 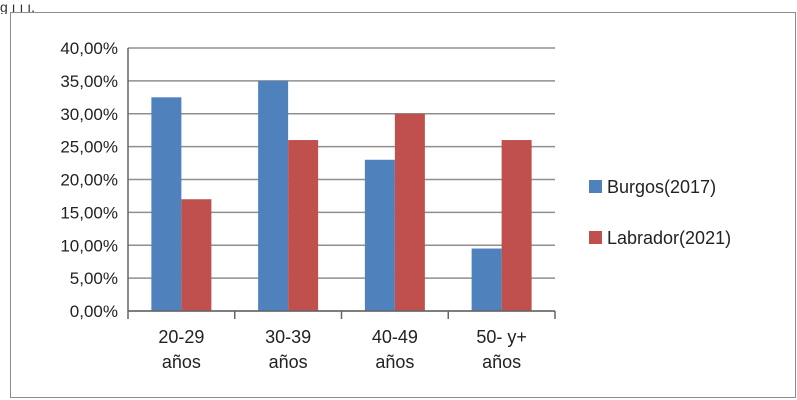 What do you see at coordinates (660, 212) in the screenshot?
I see `legend: Burgos(2017) Labrador(2021)` at bounding box center [660, 212].